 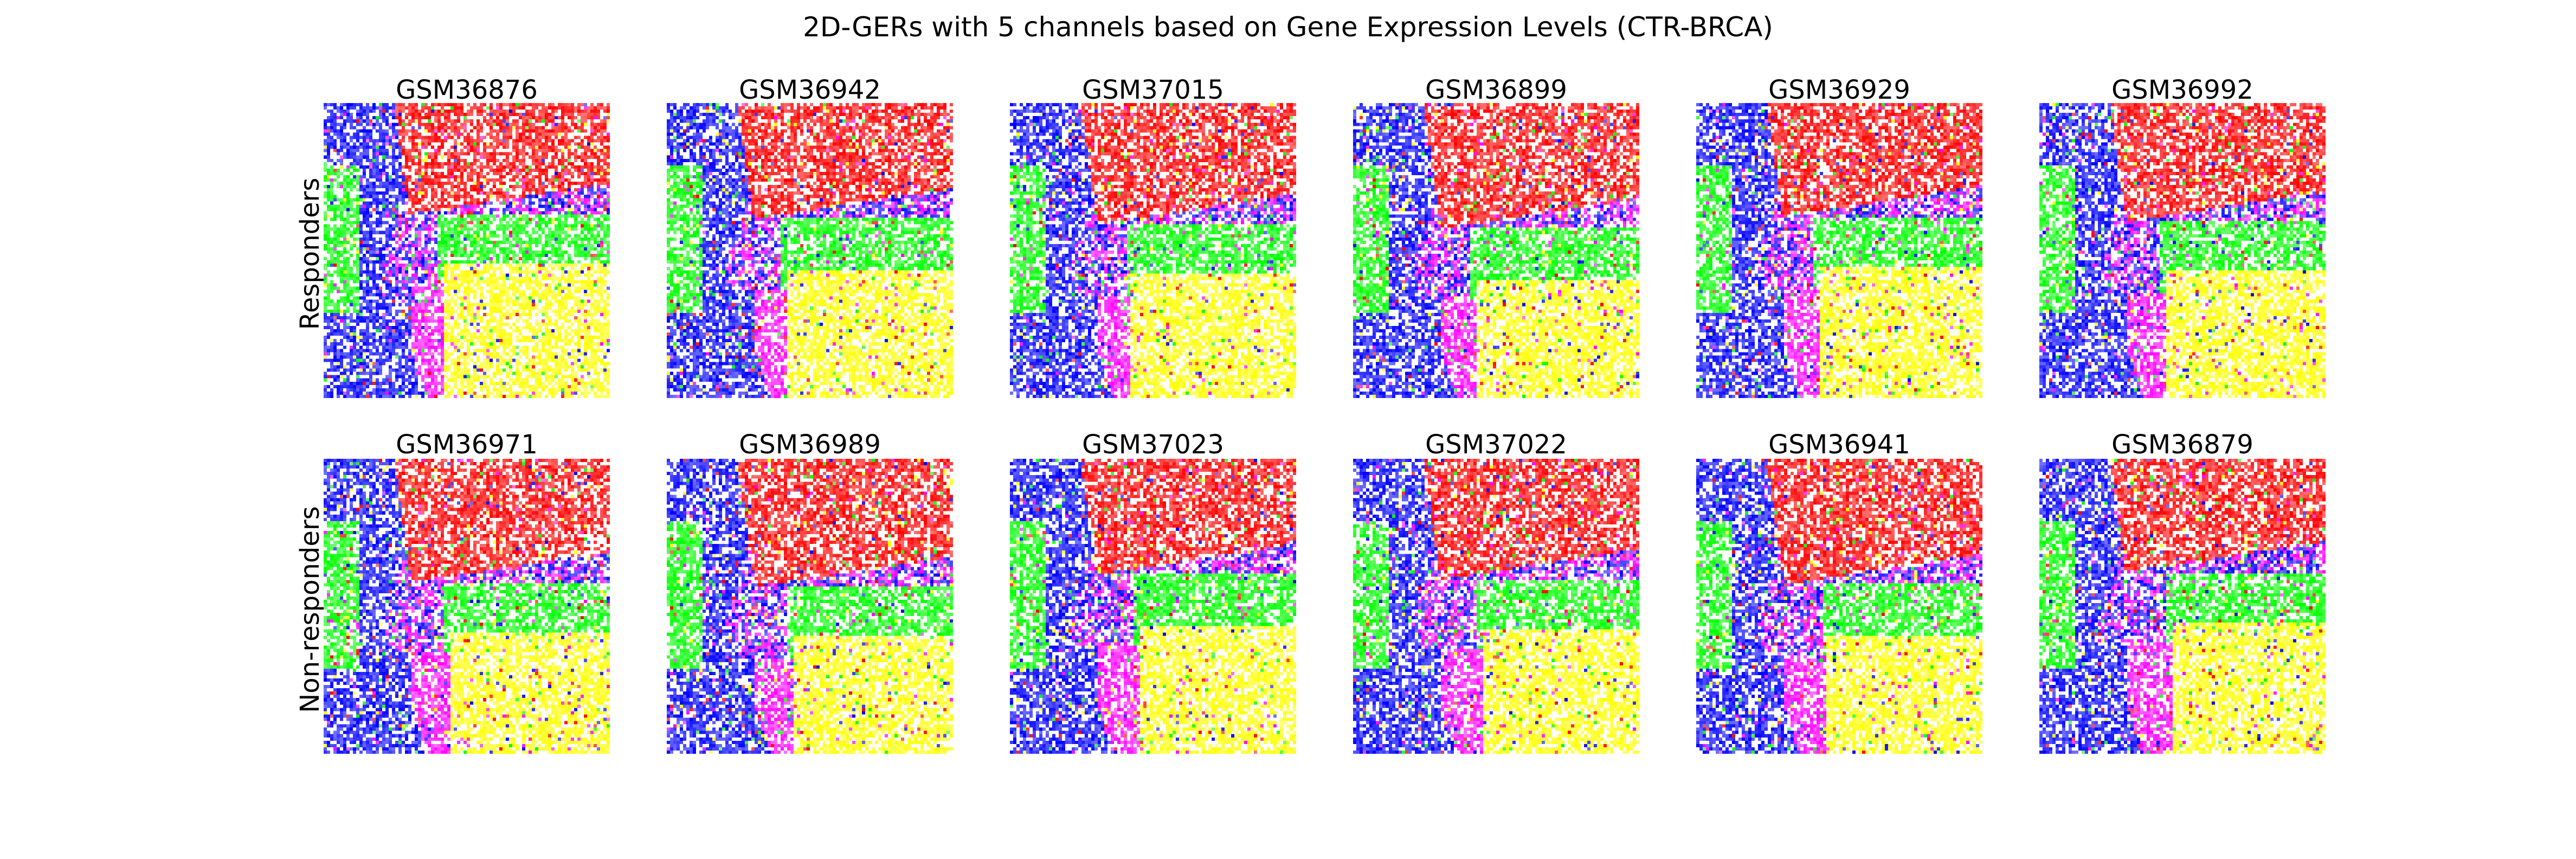 I want to click on panel-title: GSM36971, so click(x=467, y=445).